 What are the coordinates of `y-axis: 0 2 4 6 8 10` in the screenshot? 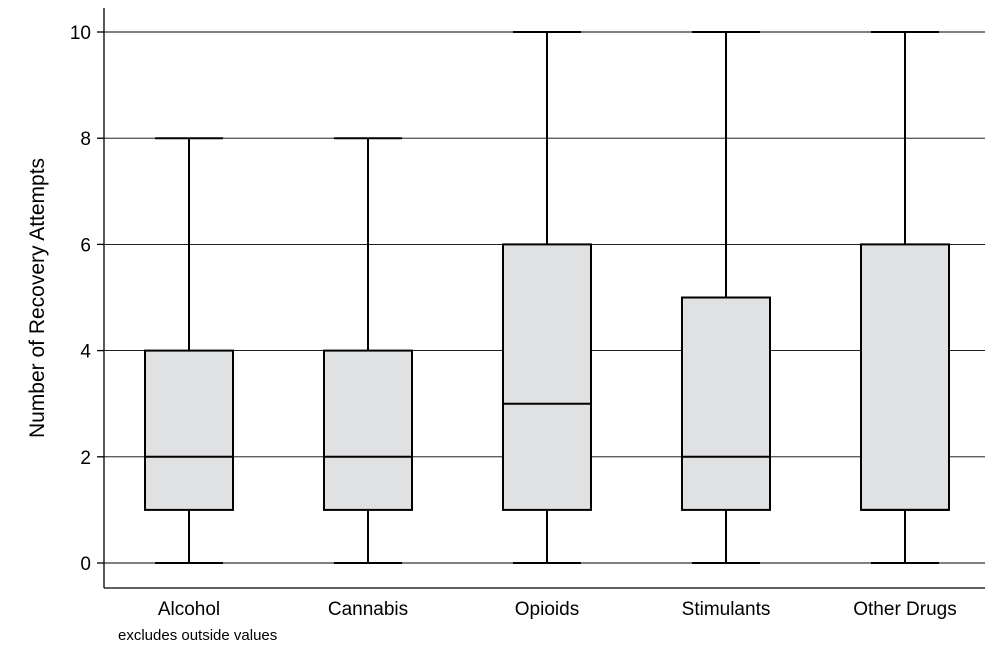 It's located at (87, 298).